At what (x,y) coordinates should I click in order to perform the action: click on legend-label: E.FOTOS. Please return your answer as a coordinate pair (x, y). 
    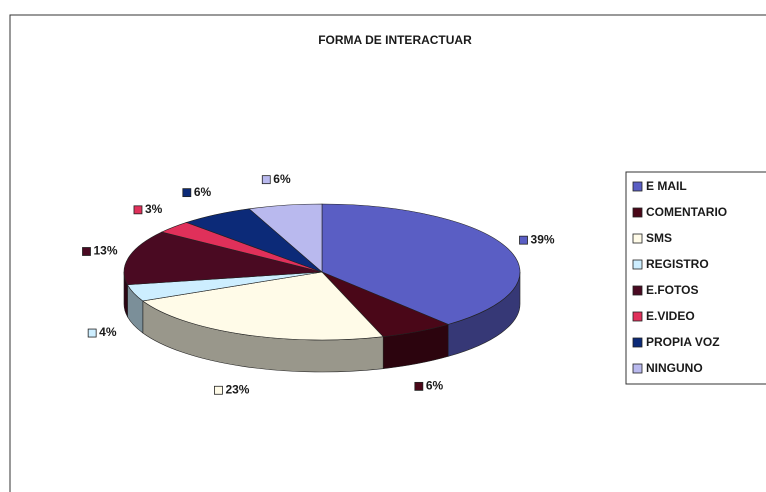
    Looking at the image, I should click on (672, 290).